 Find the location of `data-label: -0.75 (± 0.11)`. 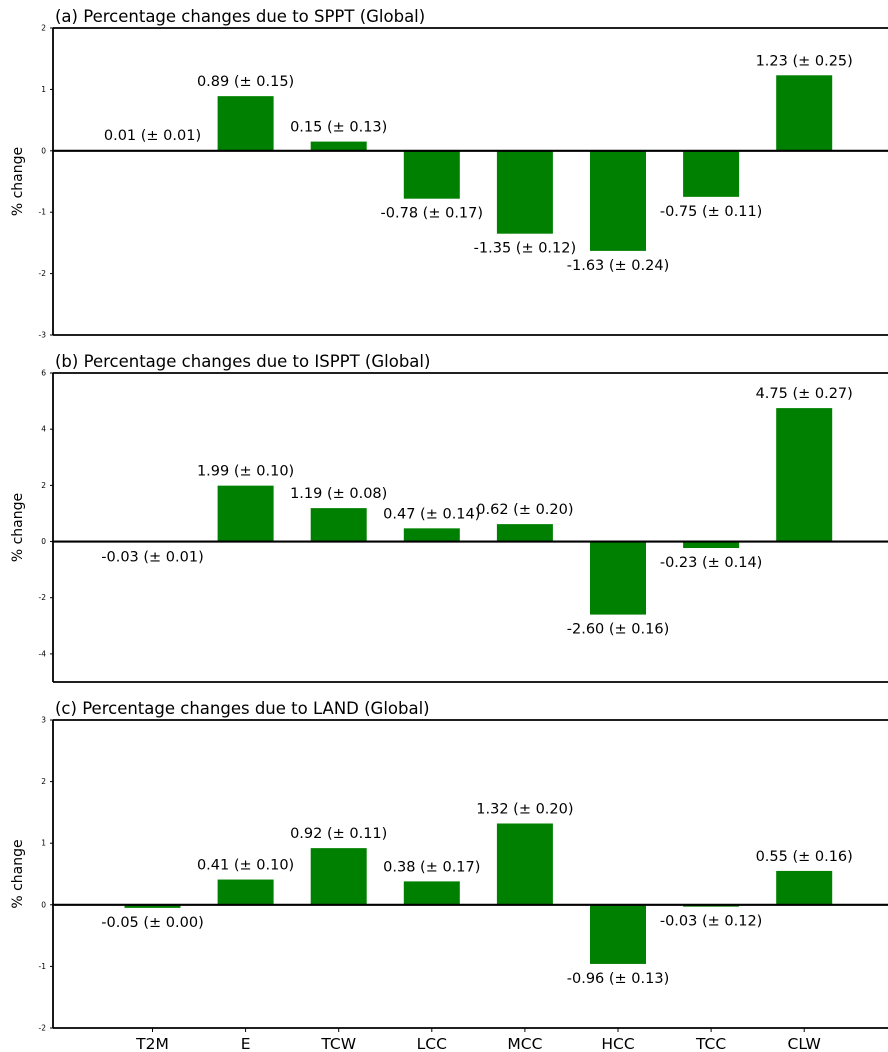

data-label: -0.75 (± 0.11) is located at coordinates (711, 212).